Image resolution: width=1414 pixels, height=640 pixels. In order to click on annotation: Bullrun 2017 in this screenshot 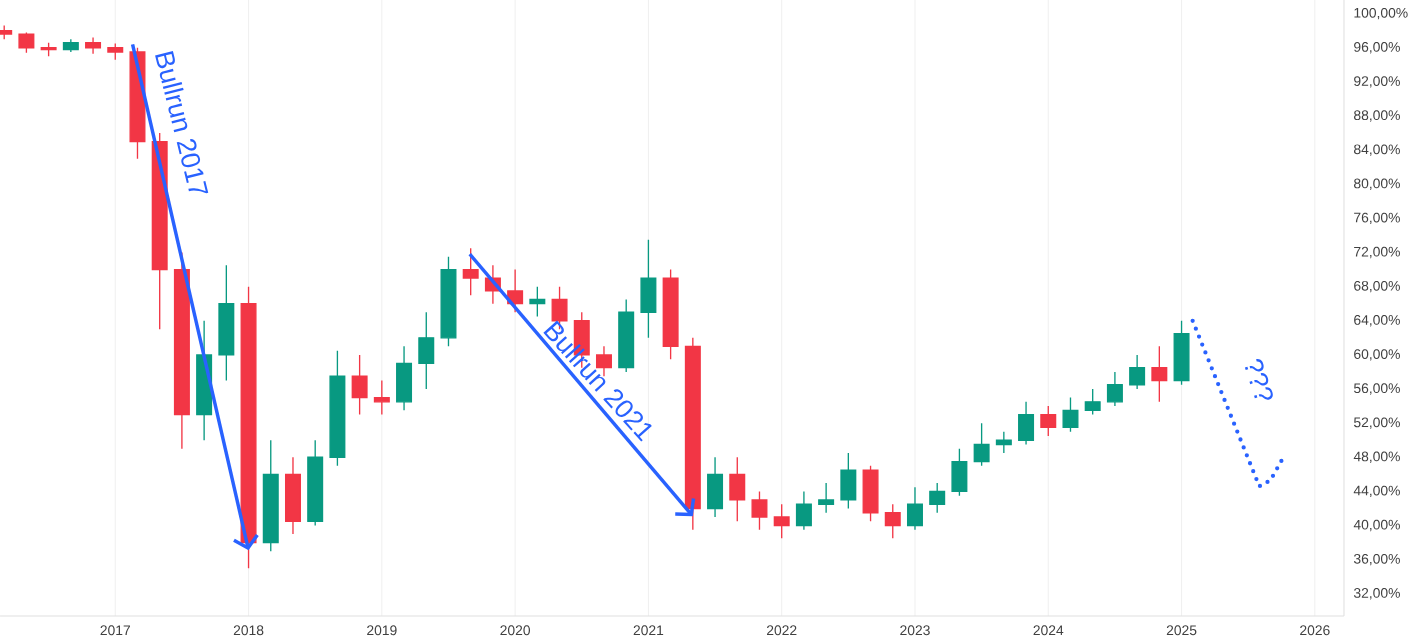, I will do `click(182, 122)`.